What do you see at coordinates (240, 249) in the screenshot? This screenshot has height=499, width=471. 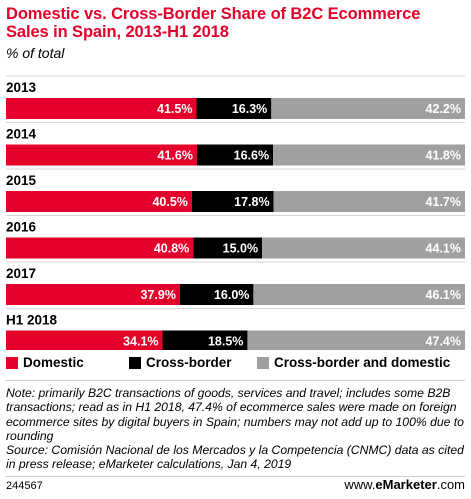 I see `data-label-cross-border-2016: 15.0%` at bounding box center [240, 249].